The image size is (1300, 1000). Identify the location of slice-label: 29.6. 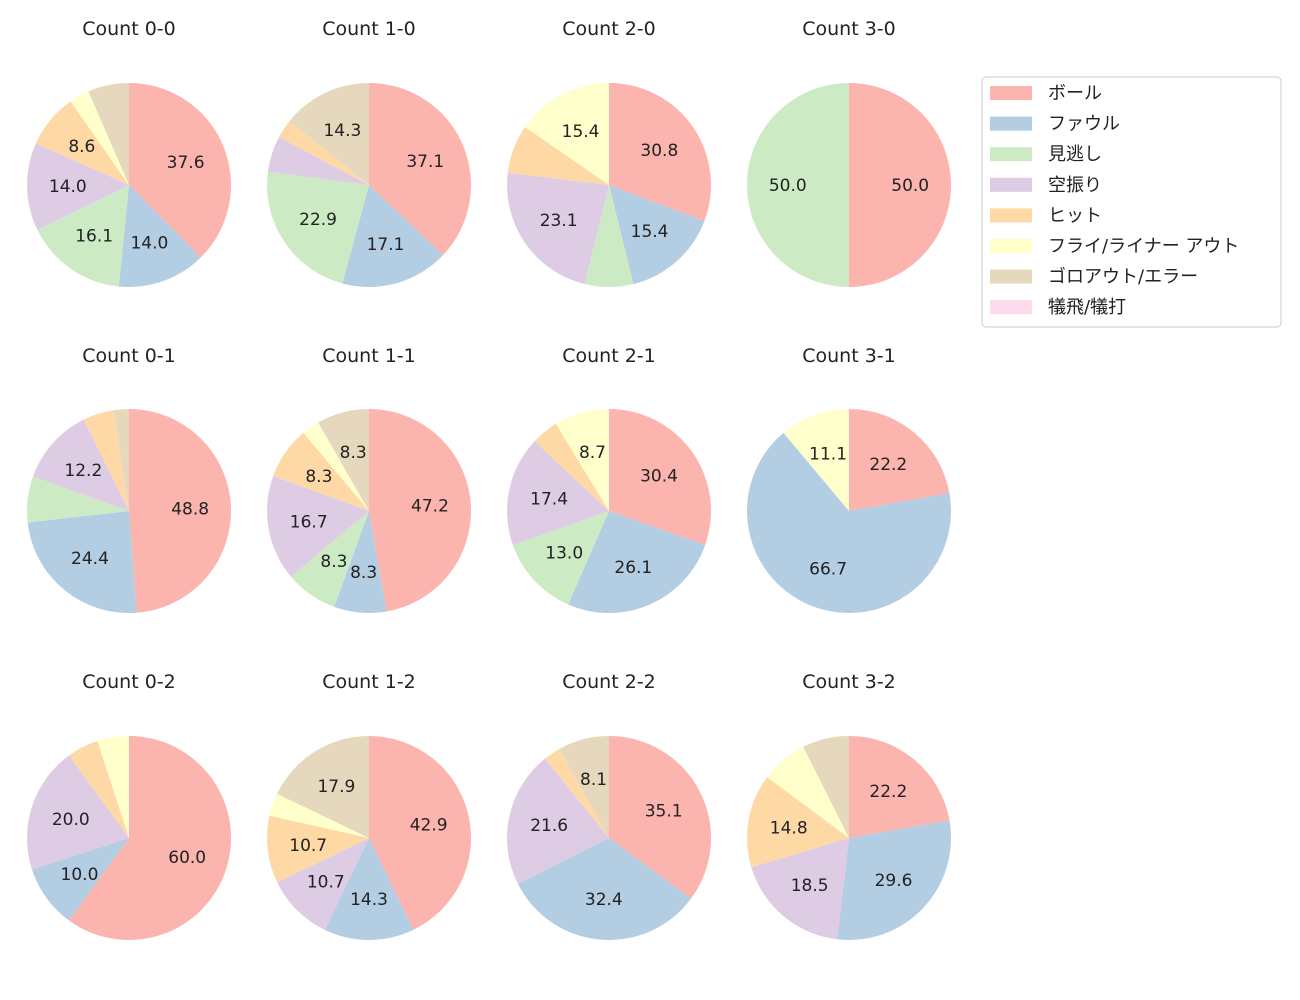
(894, 881).